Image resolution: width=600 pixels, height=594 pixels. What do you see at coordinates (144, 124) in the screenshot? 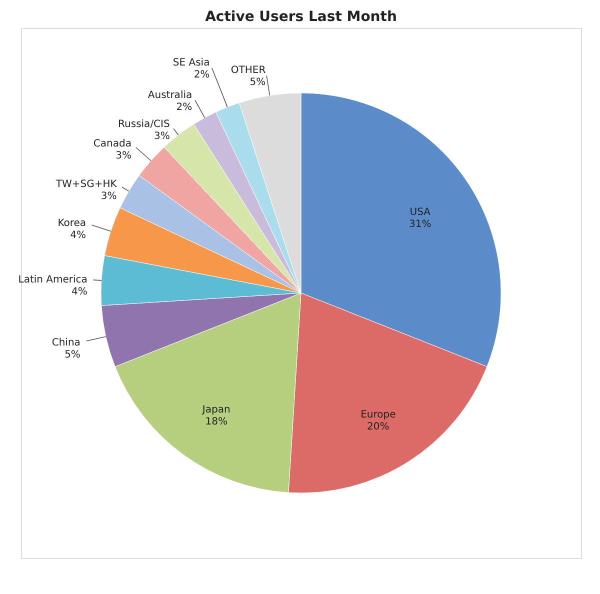
I see `slice-label: Russia/CIS` at bounding box center [144, 124].